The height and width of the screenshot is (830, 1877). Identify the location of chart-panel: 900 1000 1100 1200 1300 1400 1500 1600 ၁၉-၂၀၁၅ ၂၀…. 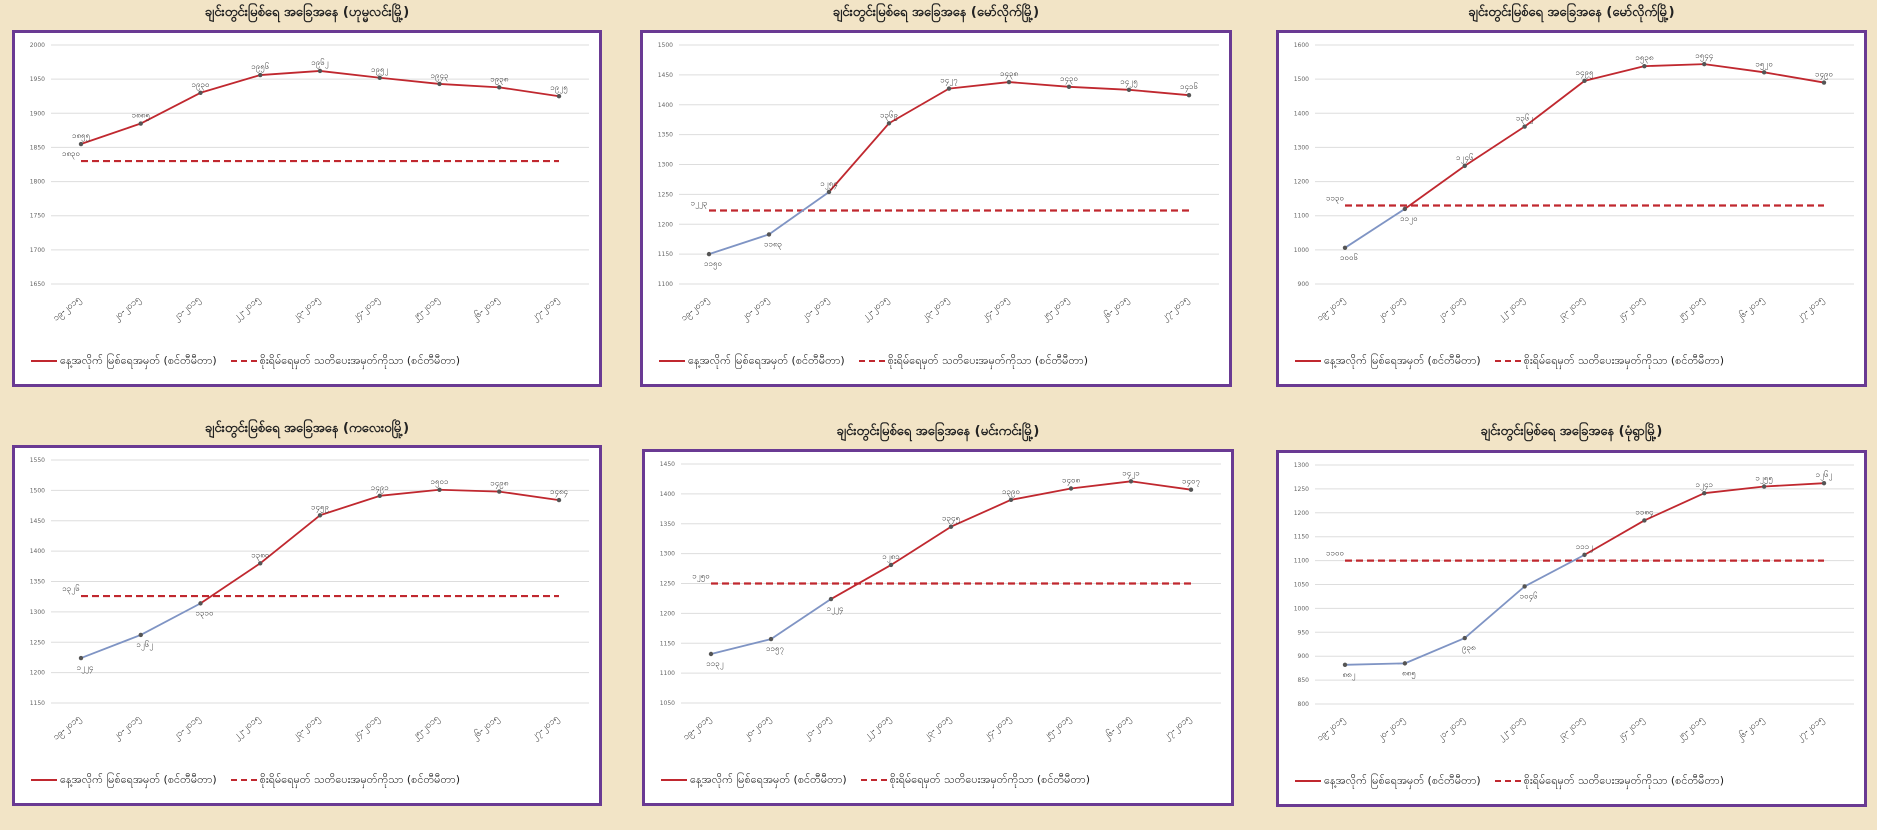
(1571, 208).